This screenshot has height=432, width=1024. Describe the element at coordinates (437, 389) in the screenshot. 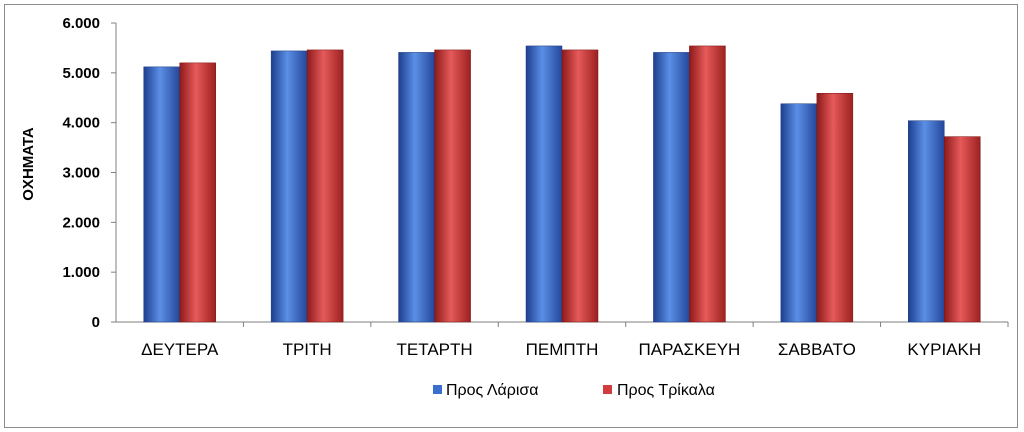

I see `legend-swatch-larisa` at that location.